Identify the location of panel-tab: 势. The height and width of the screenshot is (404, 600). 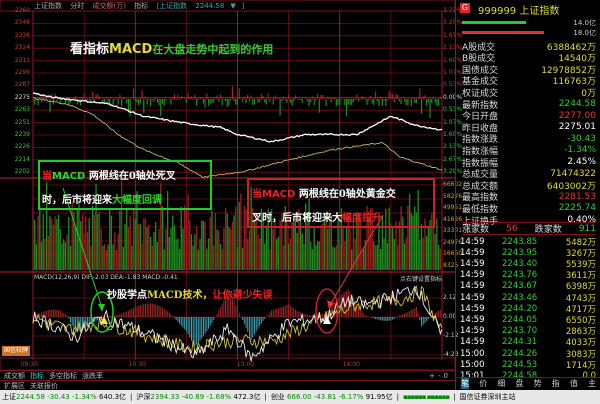
(537, 383).